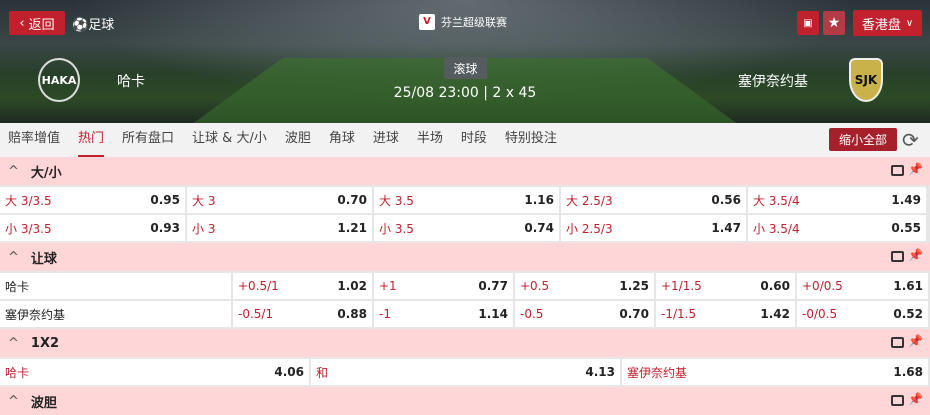  I want to click on odds-label: 小 3.5, so click(396, 228).